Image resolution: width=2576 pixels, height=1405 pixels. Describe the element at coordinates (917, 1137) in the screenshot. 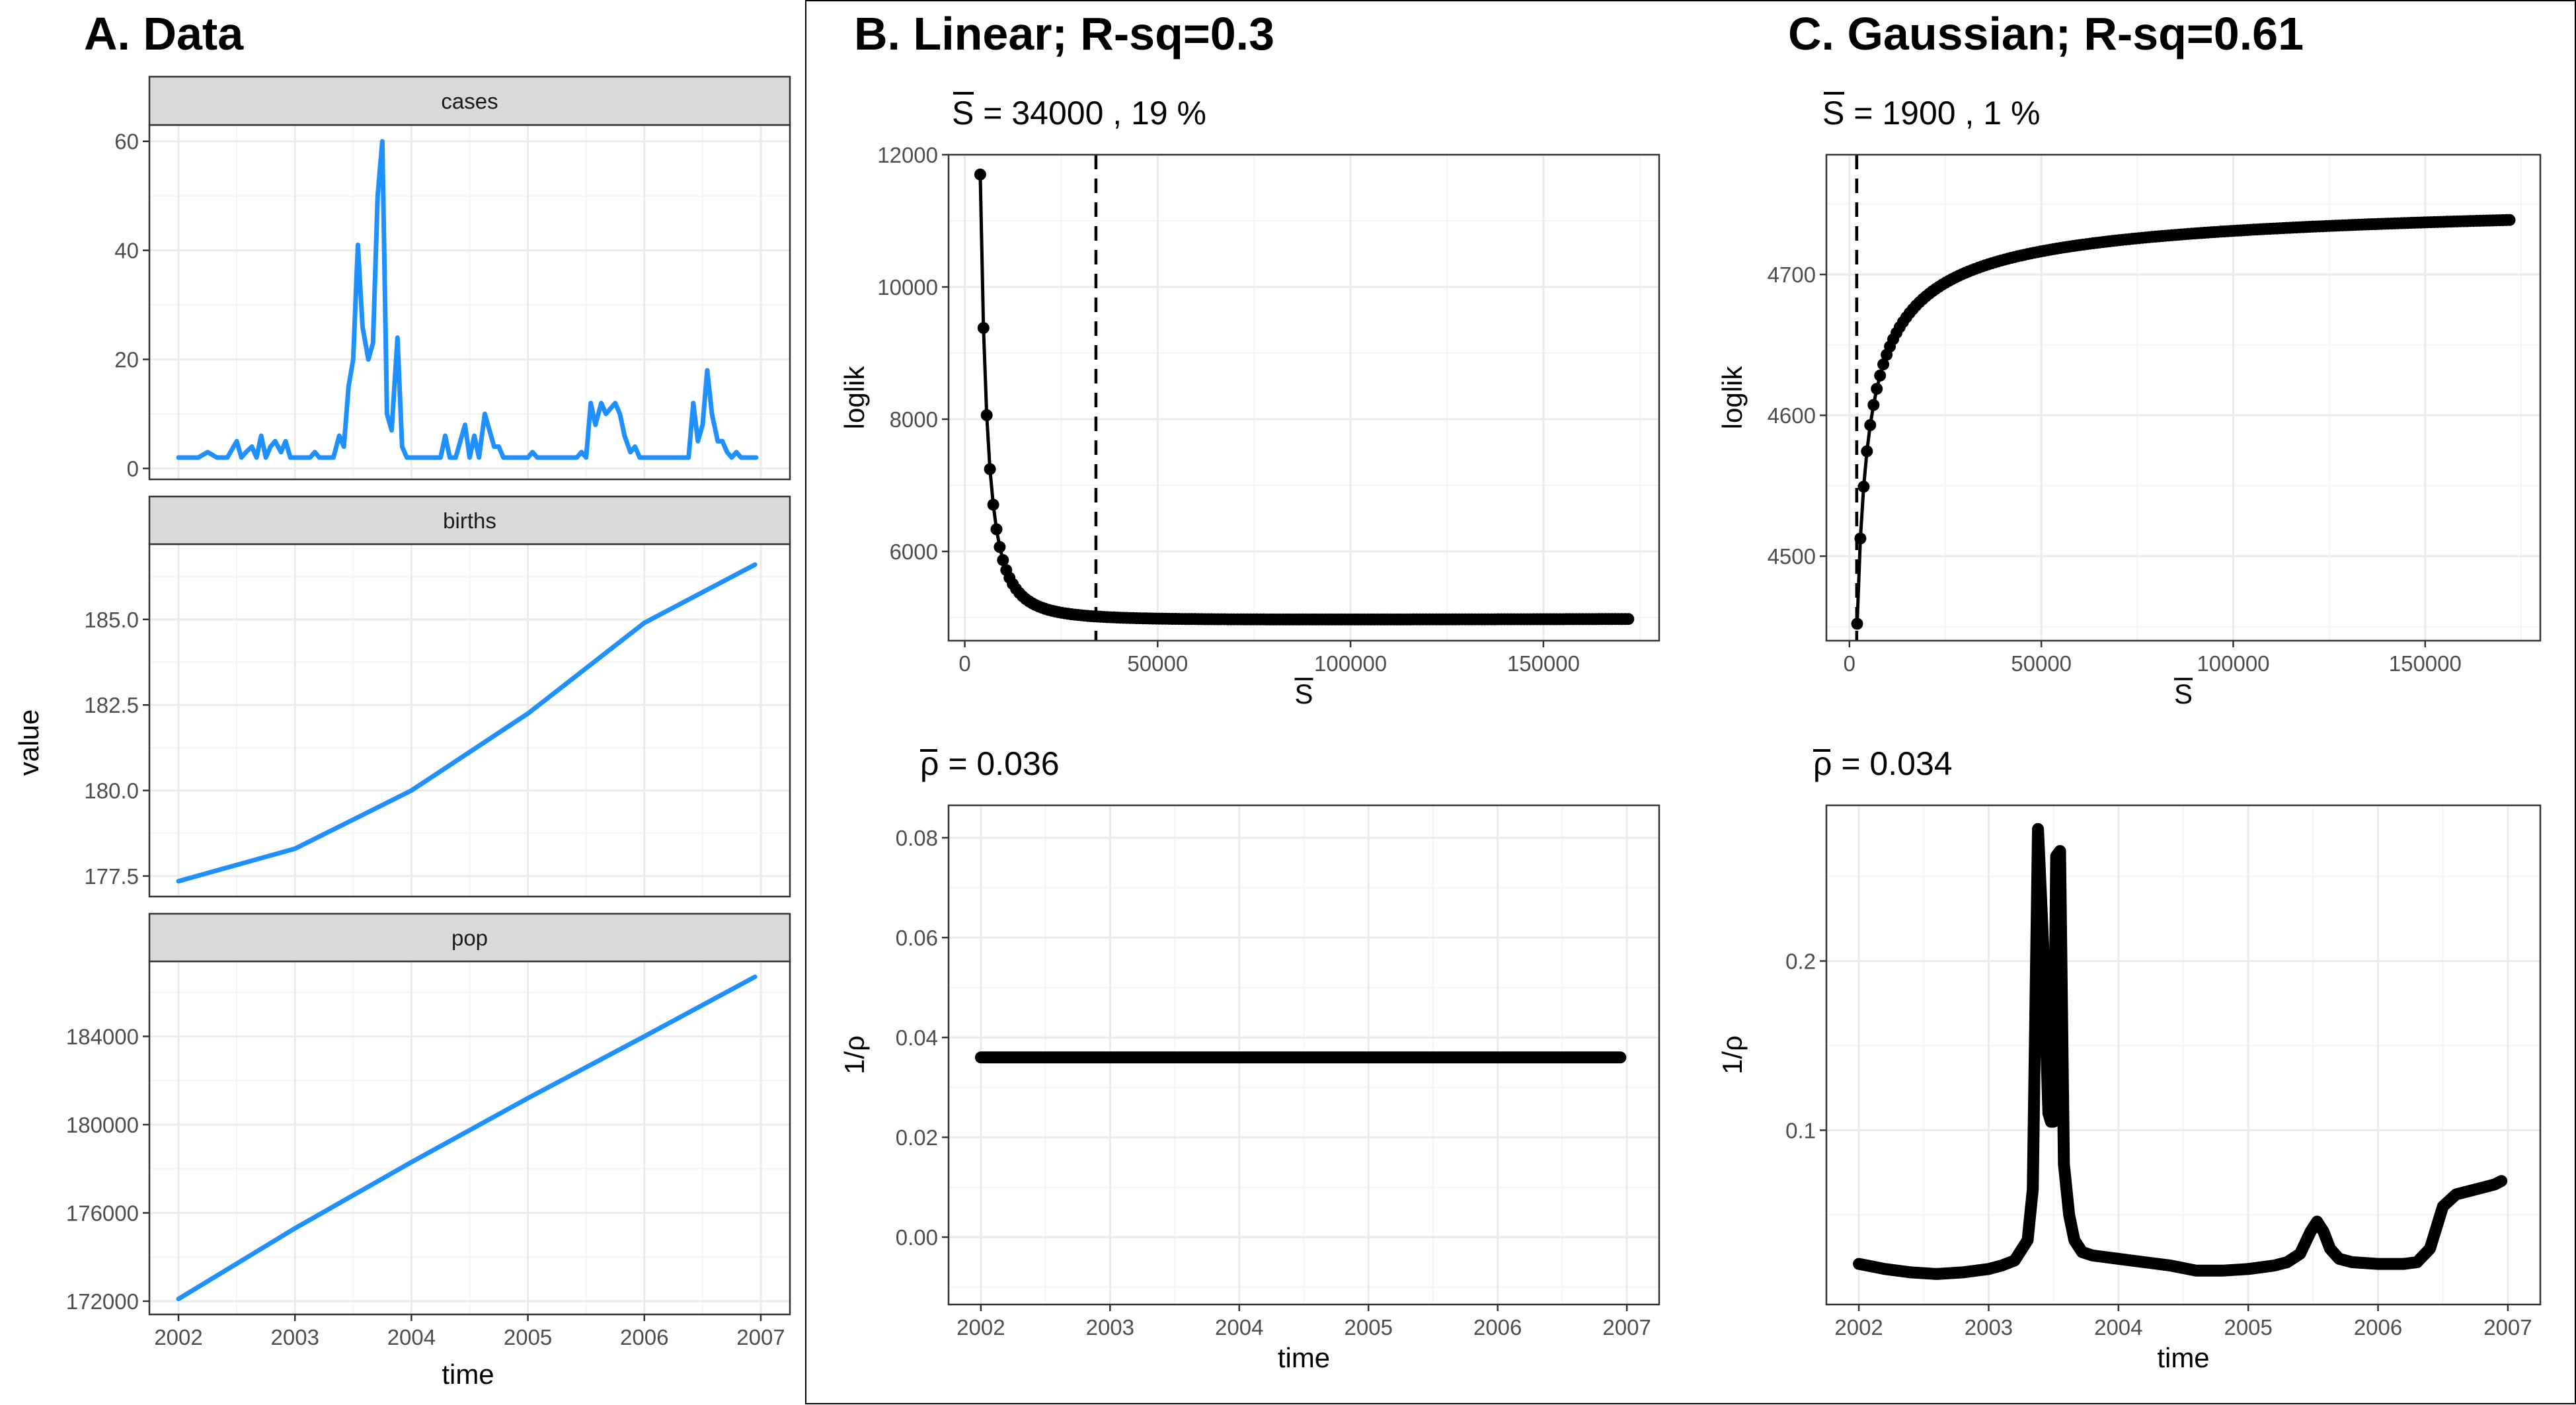

I see `b_rho-y-tick-label: 0.02` at that location.